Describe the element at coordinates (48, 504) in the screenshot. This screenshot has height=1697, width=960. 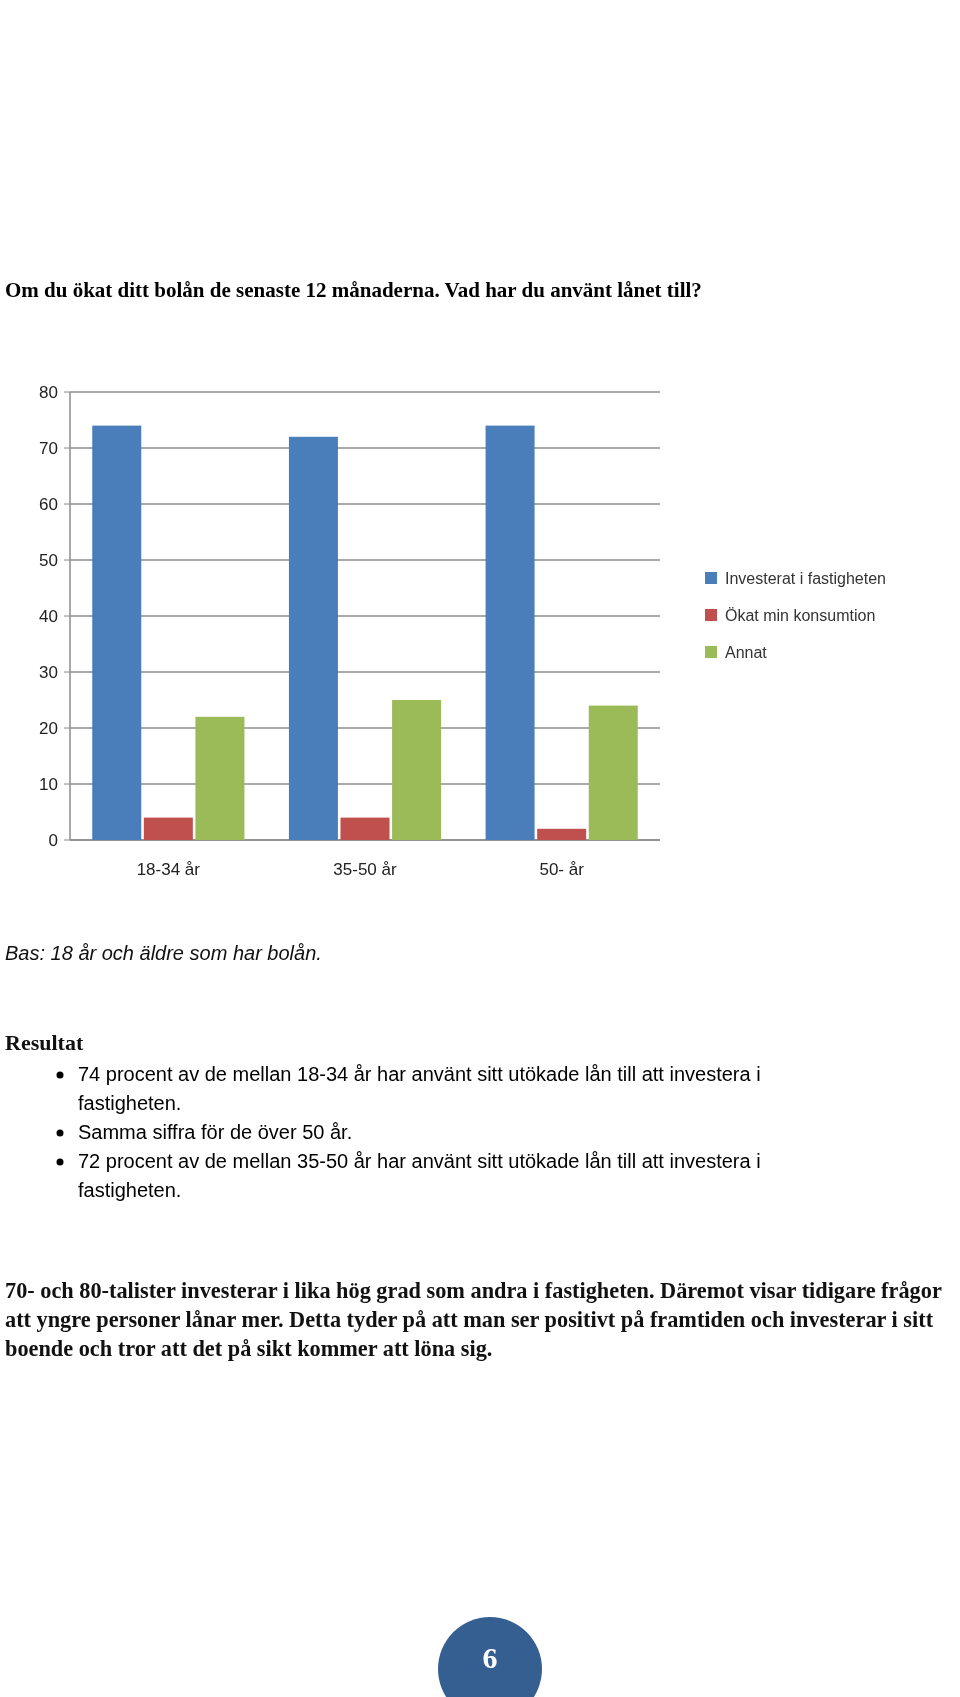
I see `y-tick-label: 60` at that location.